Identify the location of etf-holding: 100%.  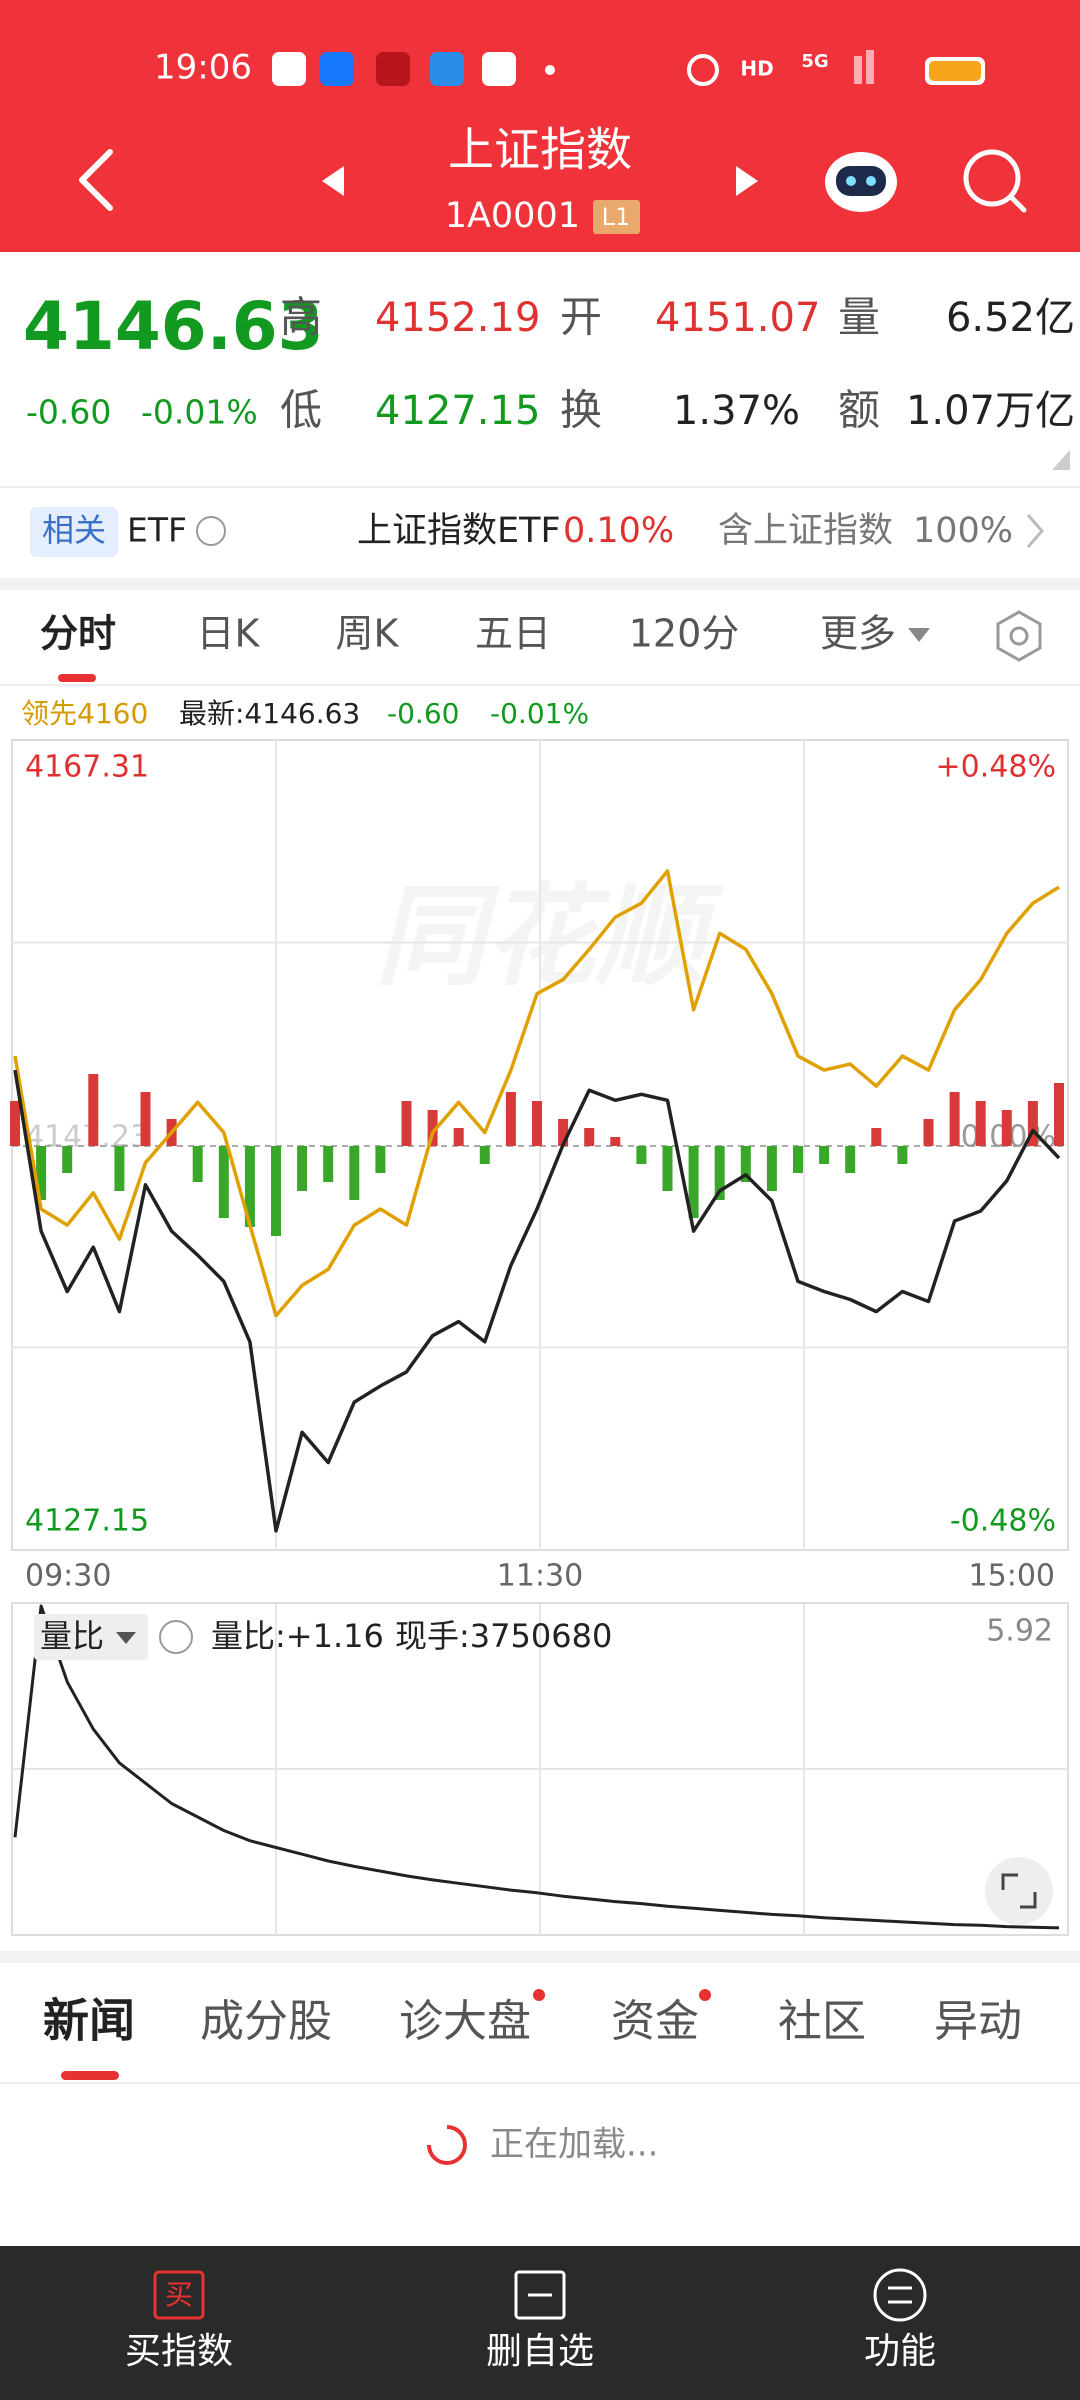
(963, 531).